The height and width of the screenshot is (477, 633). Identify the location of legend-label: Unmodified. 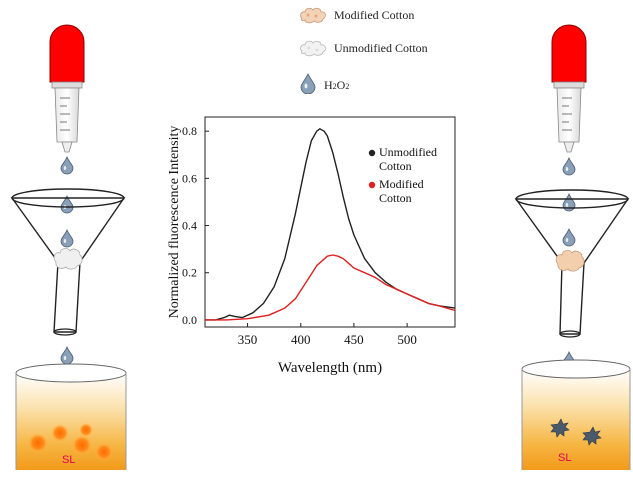
(408, 152).